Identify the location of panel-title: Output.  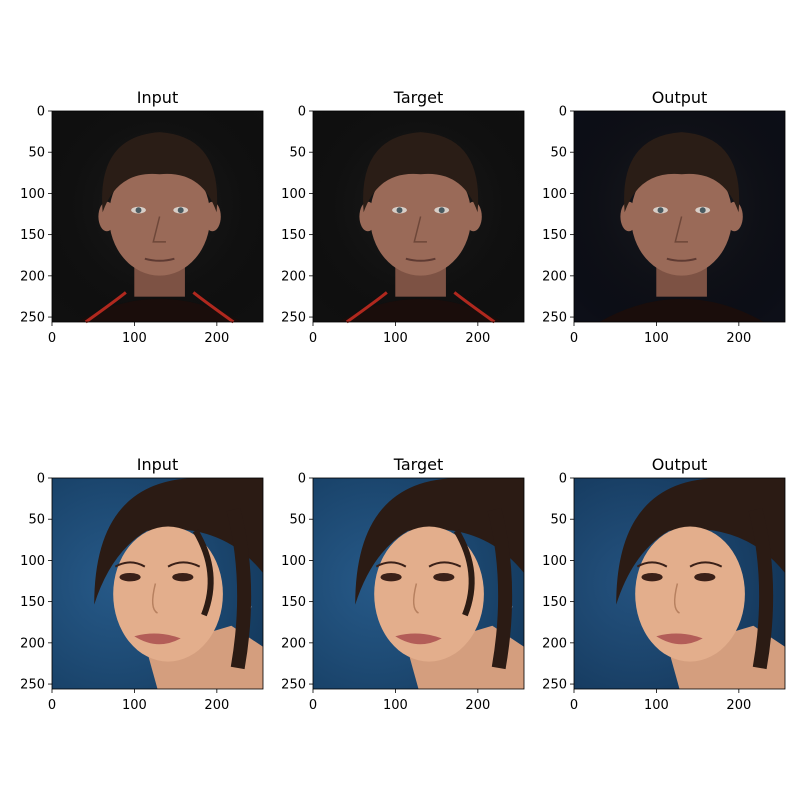
(680, 464).